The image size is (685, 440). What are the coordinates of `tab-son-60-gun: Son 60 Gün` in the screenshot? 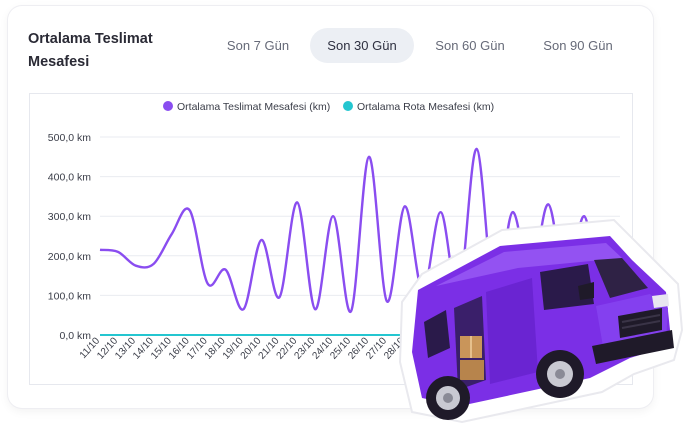 It's located at (470, 45).